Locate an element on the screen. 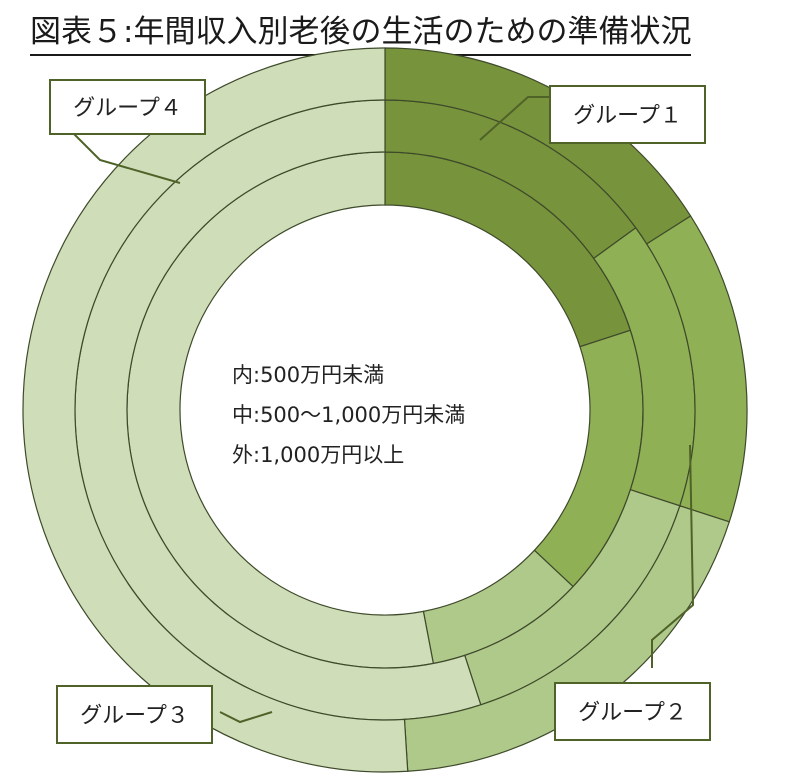 This screenshot has height=773, width=801. callout-box-group4 is located at coordinates (127, 107).